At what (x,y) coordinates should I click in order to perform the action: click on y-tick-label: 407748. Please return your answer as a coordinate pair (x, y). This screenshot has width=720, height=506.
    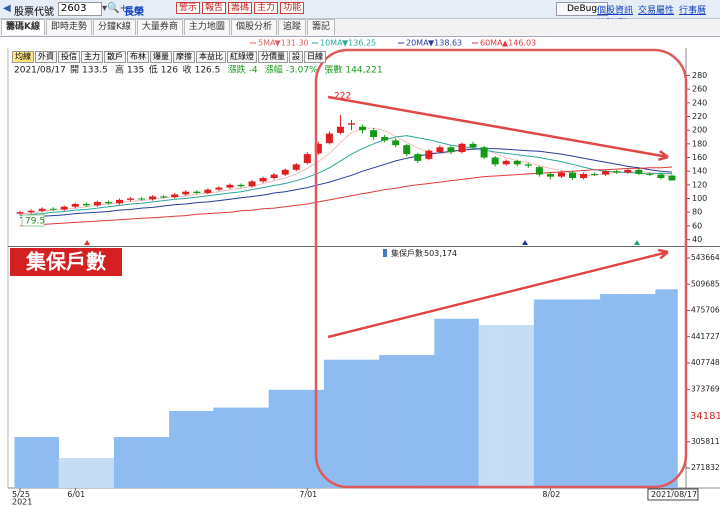
    Looking at the image, I should click on (705, 362).